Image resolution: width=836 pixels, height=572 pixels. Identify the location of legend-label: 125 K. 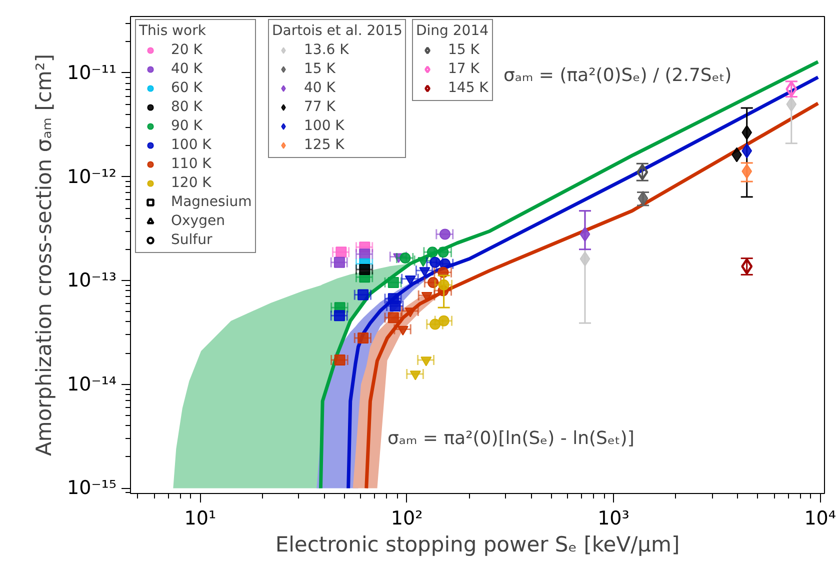
(324, 145).